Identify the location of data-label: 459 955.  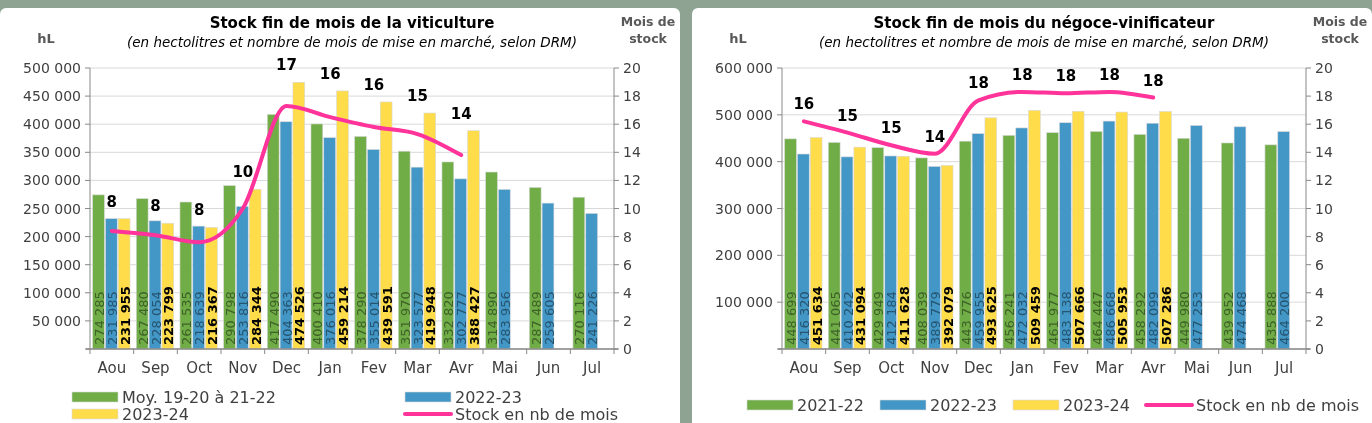
(979, 318).